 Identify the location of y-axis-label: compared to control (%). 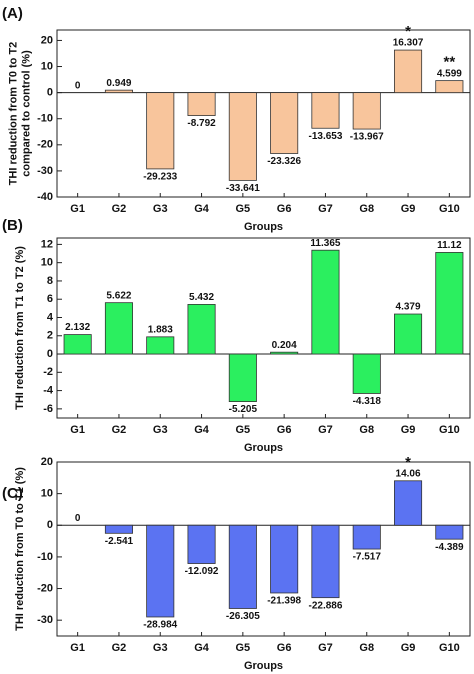
(26, 113).